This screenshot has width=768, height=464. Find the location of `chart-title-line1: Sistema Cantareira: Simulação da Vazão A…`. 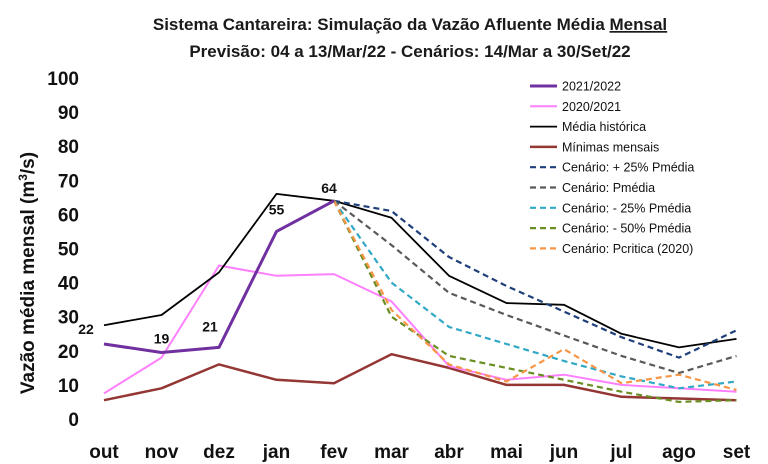

chart-title-line1: Sistema Cantareira: Simulação da Vazão A… is located at coordinates (410, 24).